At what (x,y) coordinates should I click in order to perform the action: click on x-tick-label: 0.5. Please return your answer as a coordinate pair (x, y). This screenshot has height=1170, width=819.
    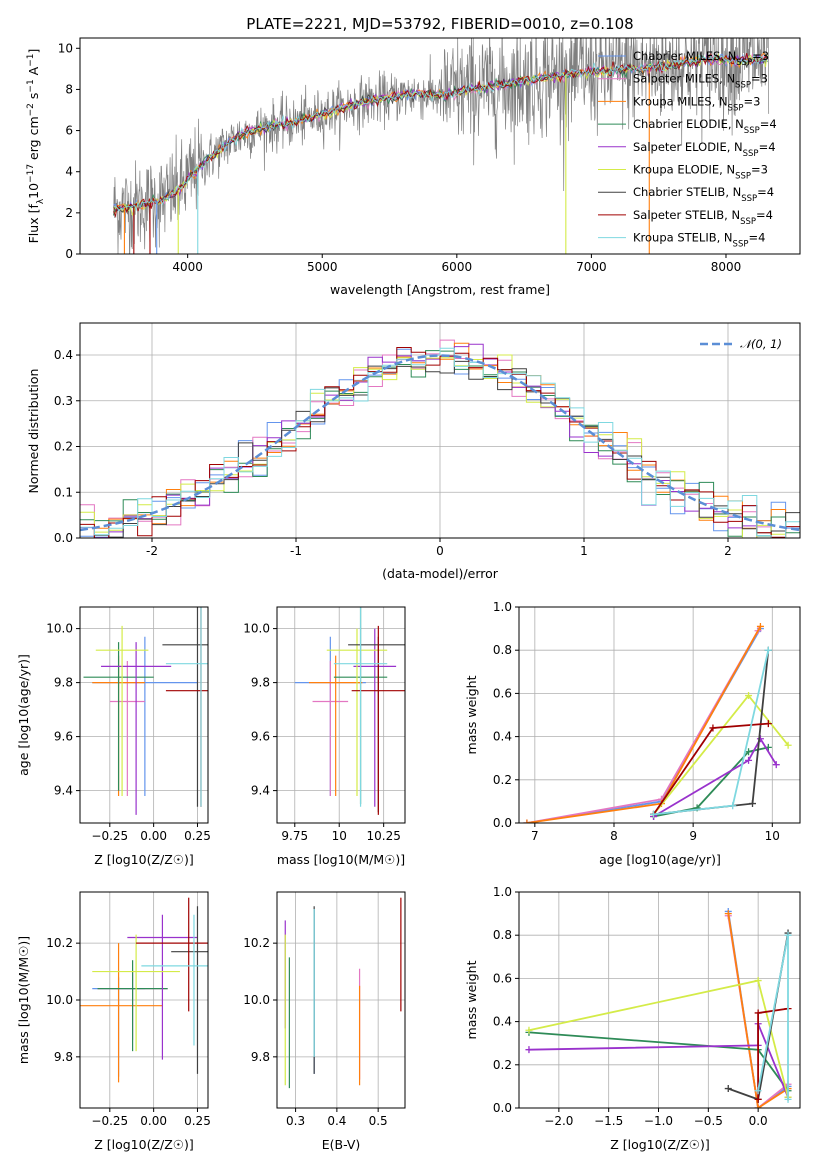
    Looking at the image, I should click on (378, 1121).